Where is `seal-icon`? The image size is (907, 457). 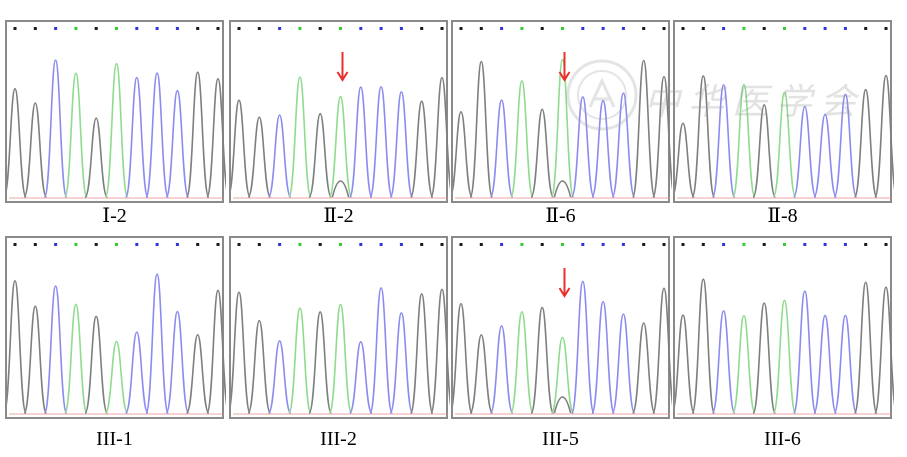
seal-icon is located at coordinates (602, 95).